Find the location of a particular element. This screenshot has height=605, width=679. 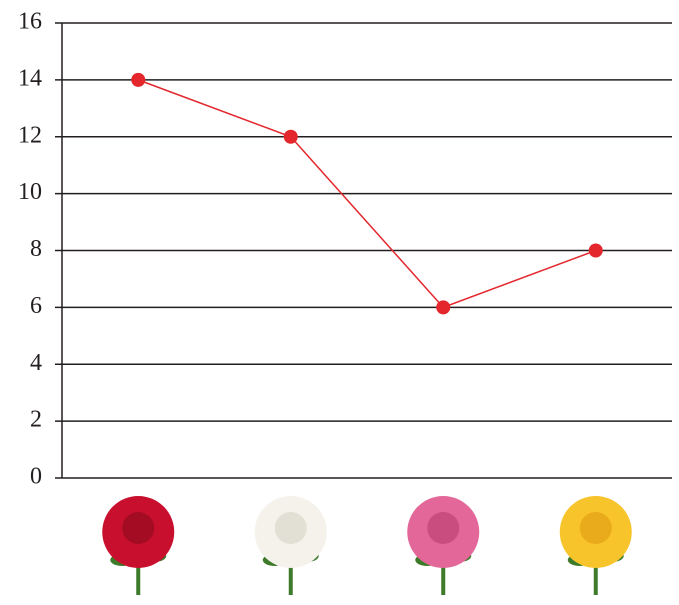

y-tick-label: 4 is located at coordinates (36, 363).